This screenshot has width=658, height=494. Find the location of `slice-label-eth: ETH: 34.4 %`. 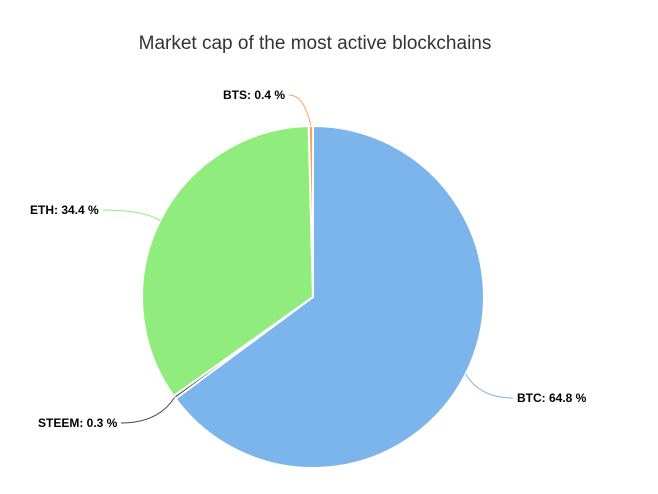

slice-label-eth: ETH: 34.4 % is located at coordinates (64, 210).